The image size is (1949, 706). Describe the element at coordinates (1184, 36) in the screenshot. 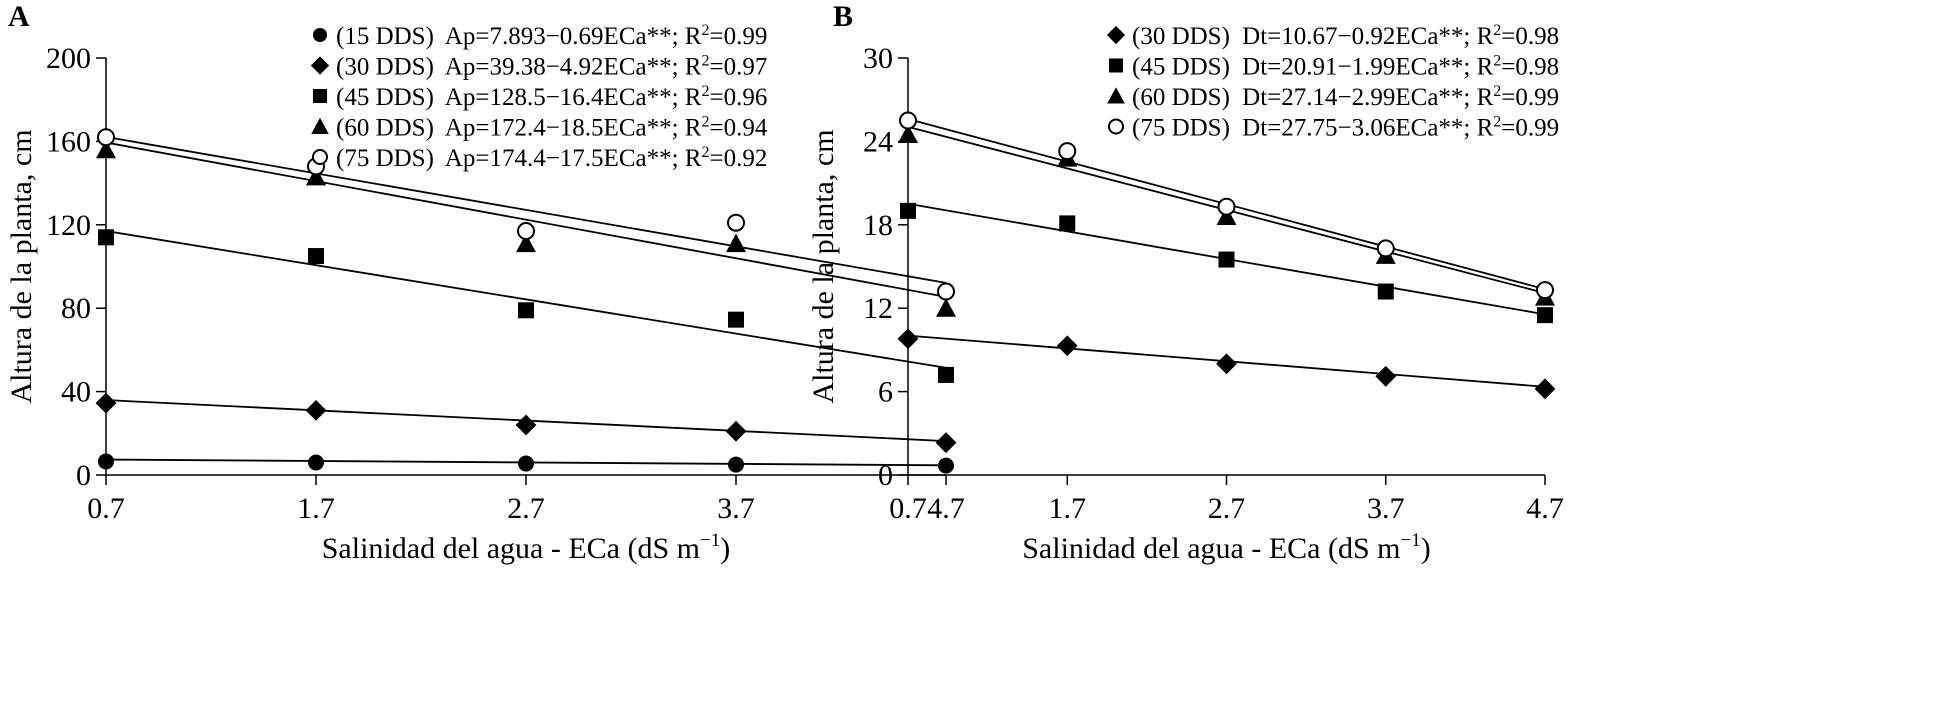

I see `legend-name-b: (30 DDS)` at that location.